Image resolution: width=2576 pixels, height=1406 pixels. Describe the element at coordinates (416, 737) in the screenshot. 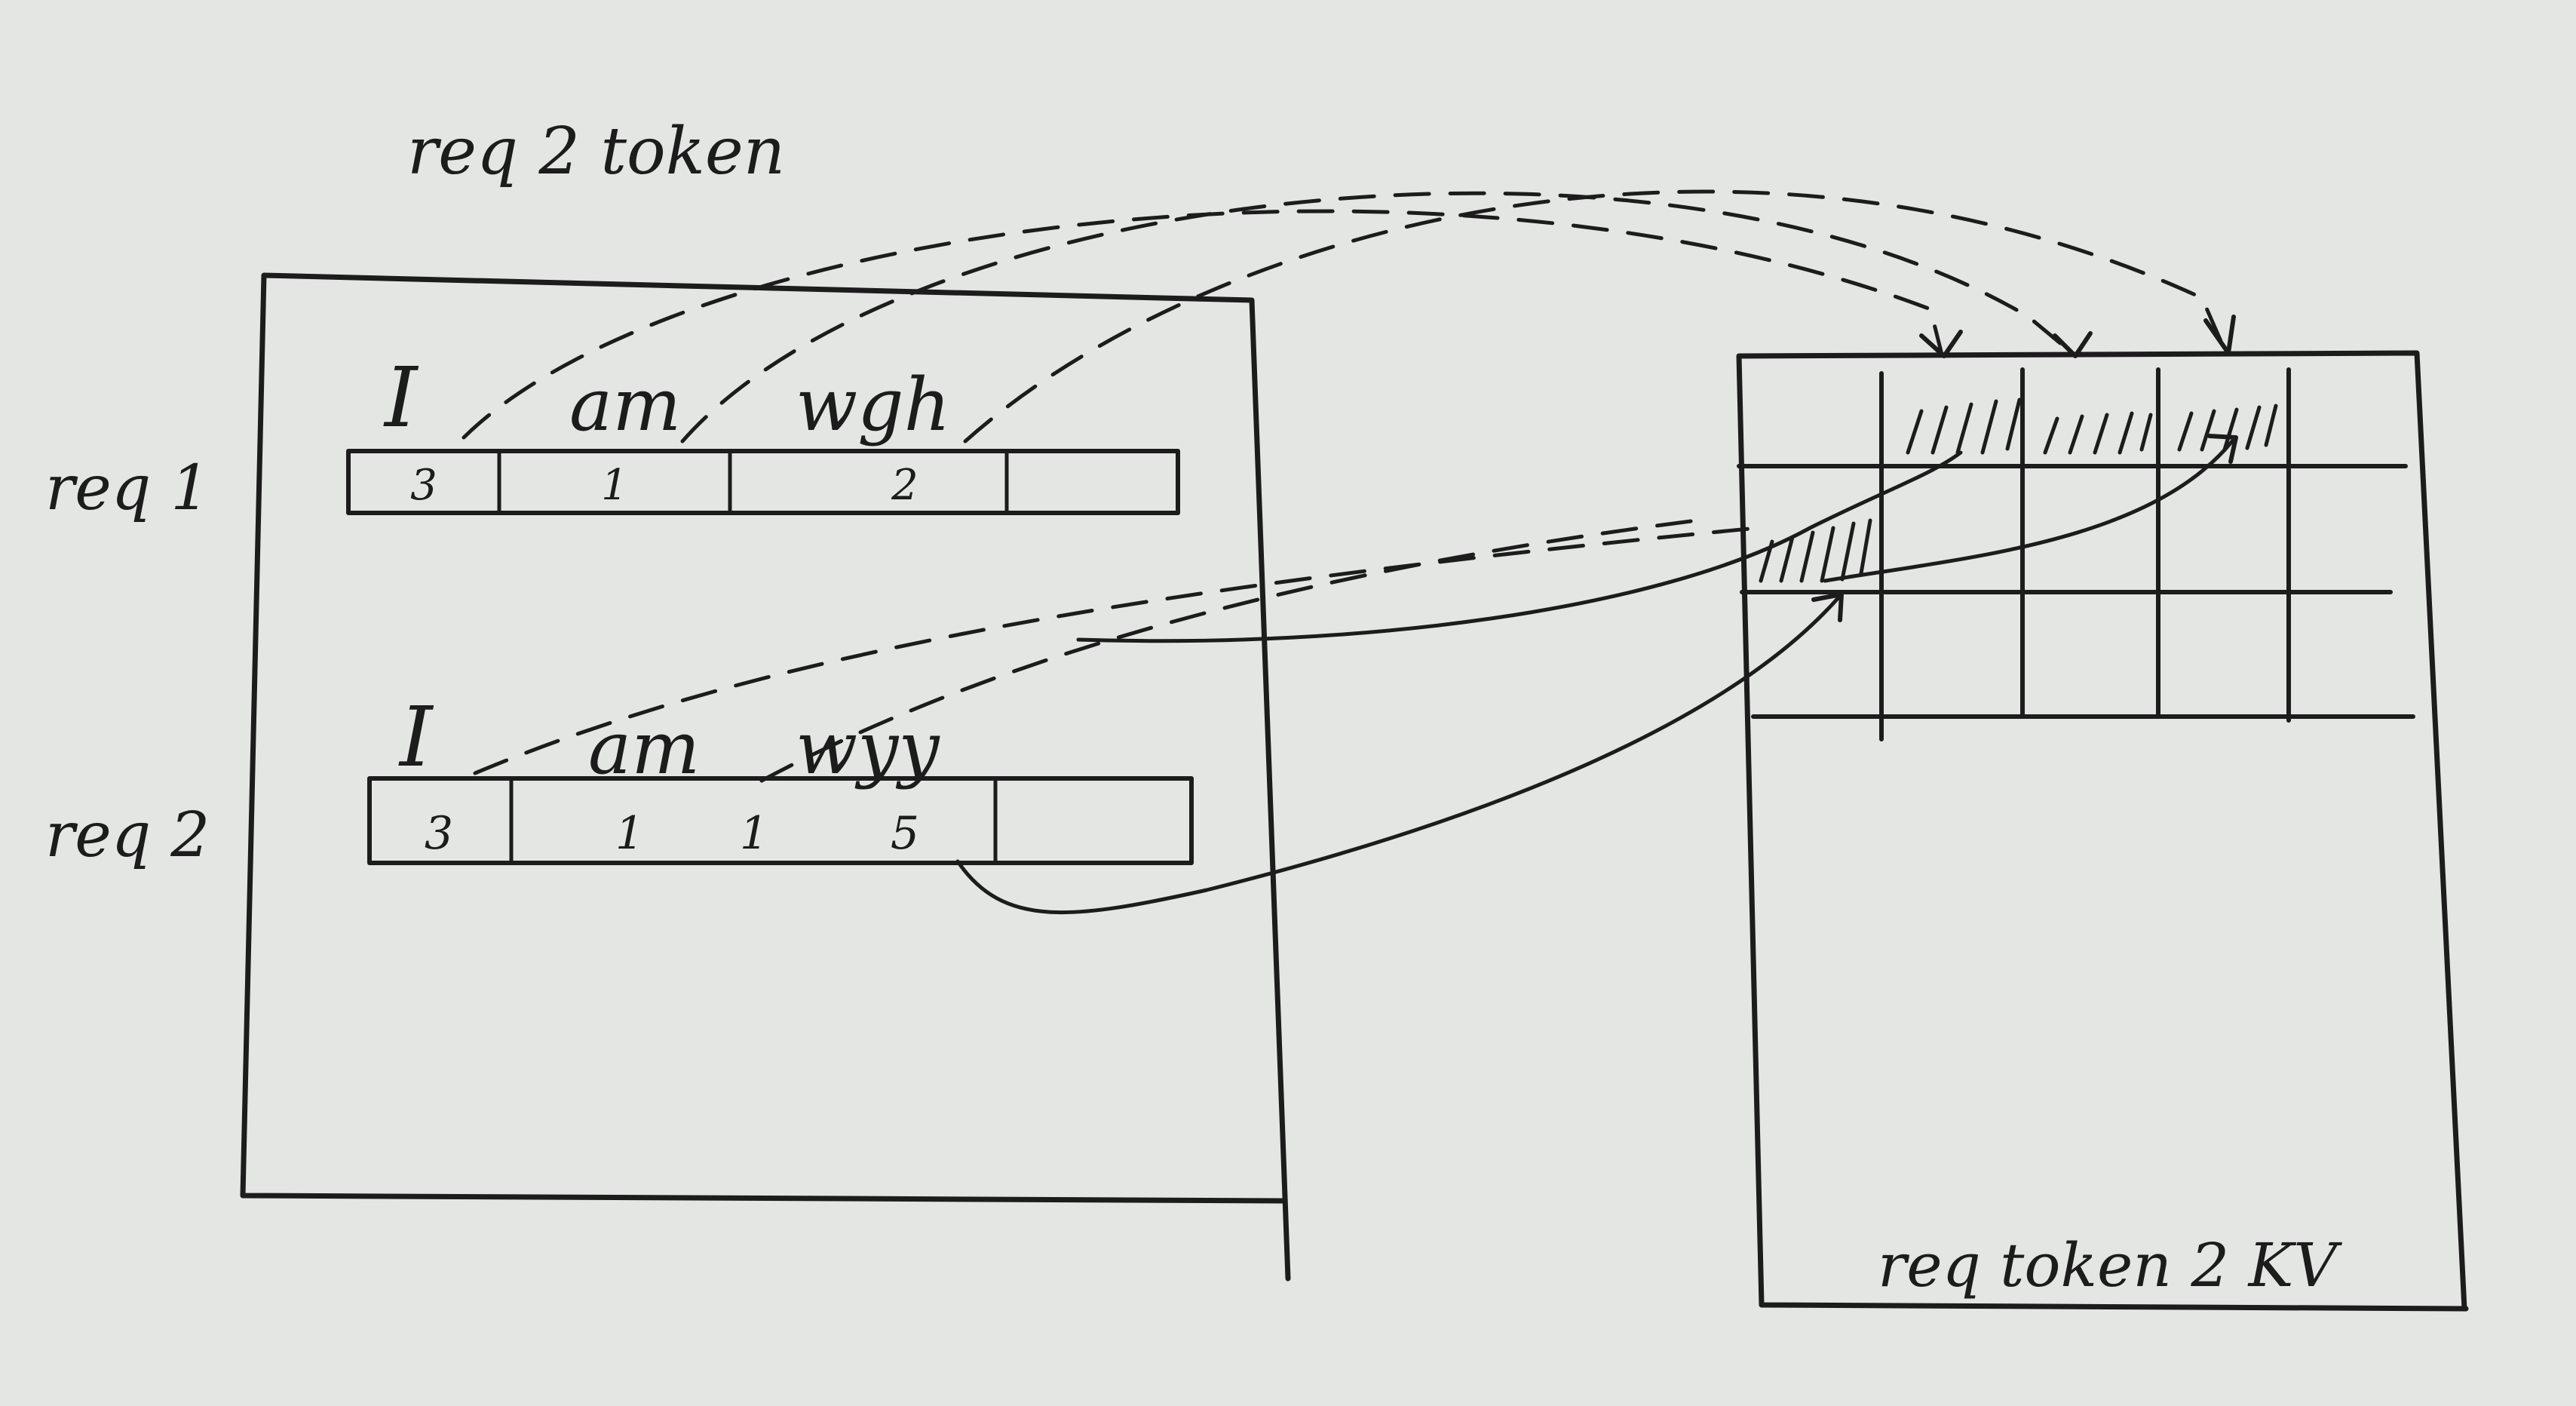

I see `token-2-1: I` at that location.